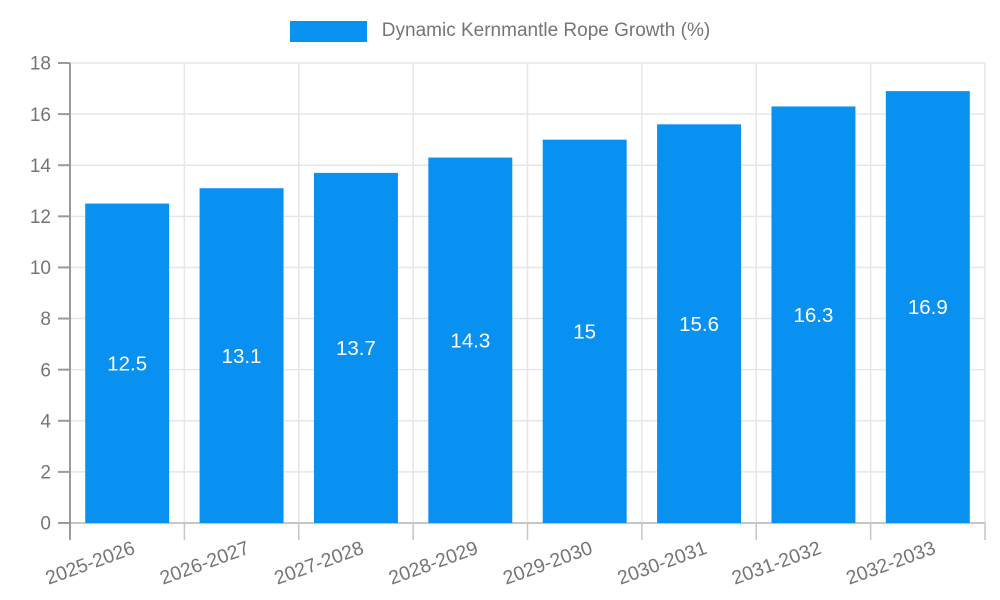  Describe the element at coordinates (90, 563) in the screenshot. I see `x-tick-label: 2025-2026` at that location.